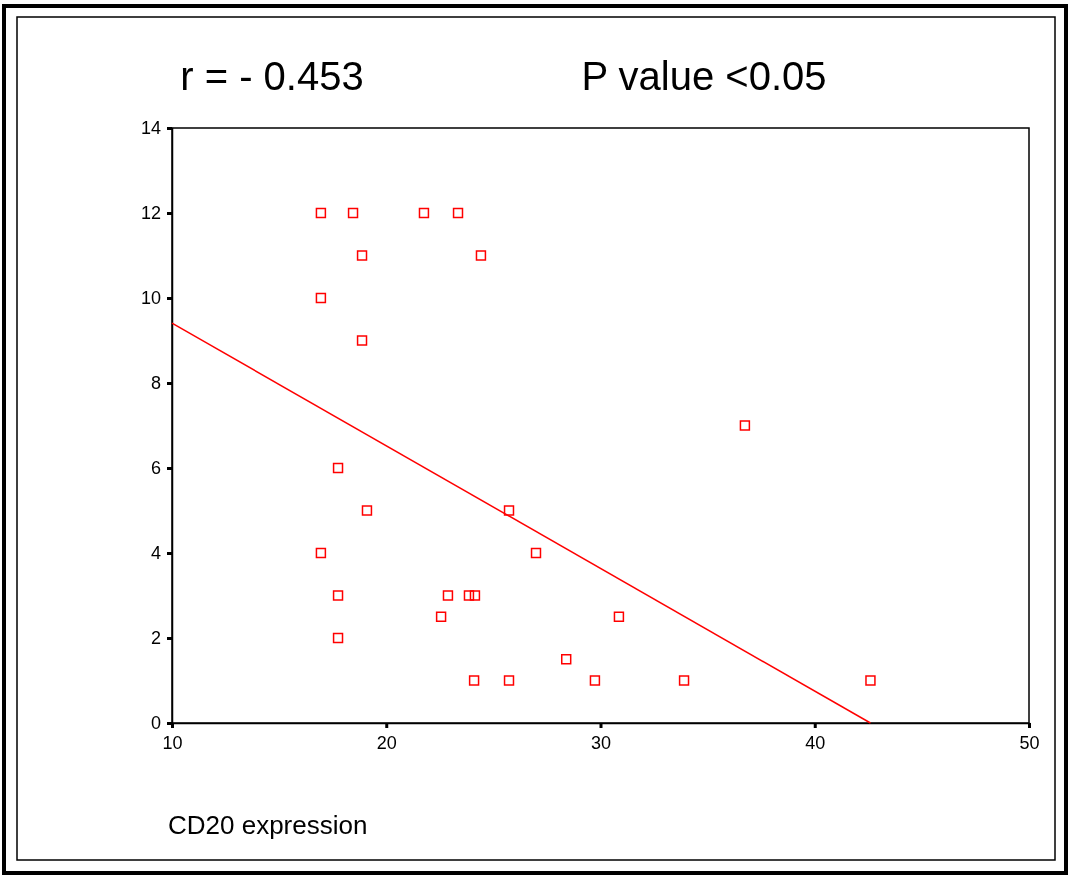 This screenshot has height=877, width=1070. I want to click on y-tick-label: 10, so click(150, 298).